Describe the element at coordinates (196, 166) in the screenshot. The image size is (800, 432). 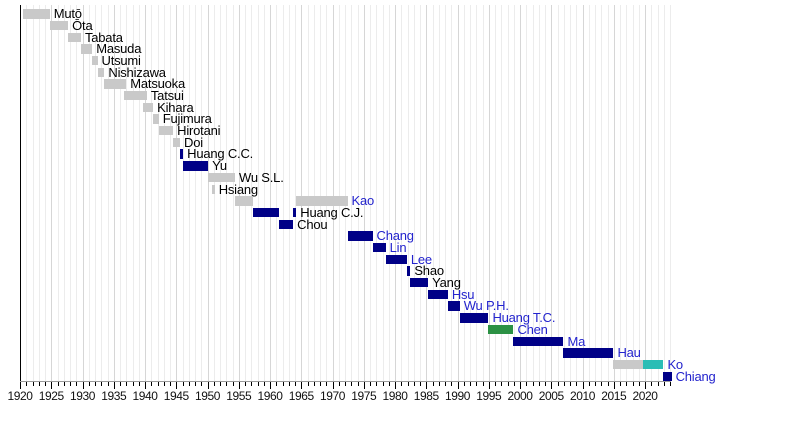
I see `timeline-bar-yu` at that location.